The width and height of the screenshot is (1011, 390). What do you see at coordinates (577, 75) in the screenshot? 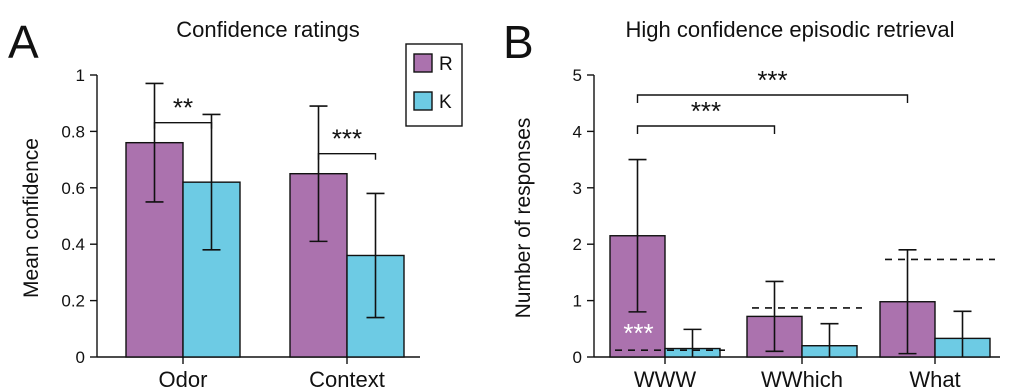
I see `panel-b-y-tick-label: 5` at bounding box center [577, 75].